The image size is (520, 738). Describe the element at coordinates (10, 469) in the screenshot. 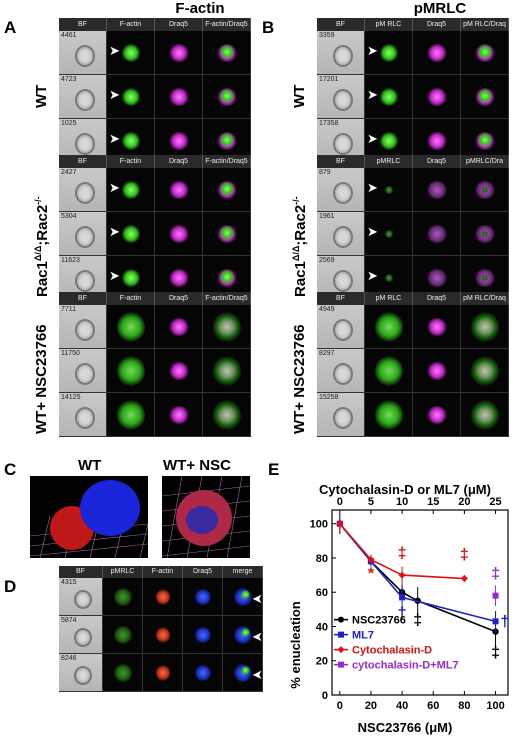

I see `panel-letter-c: C` at that location.